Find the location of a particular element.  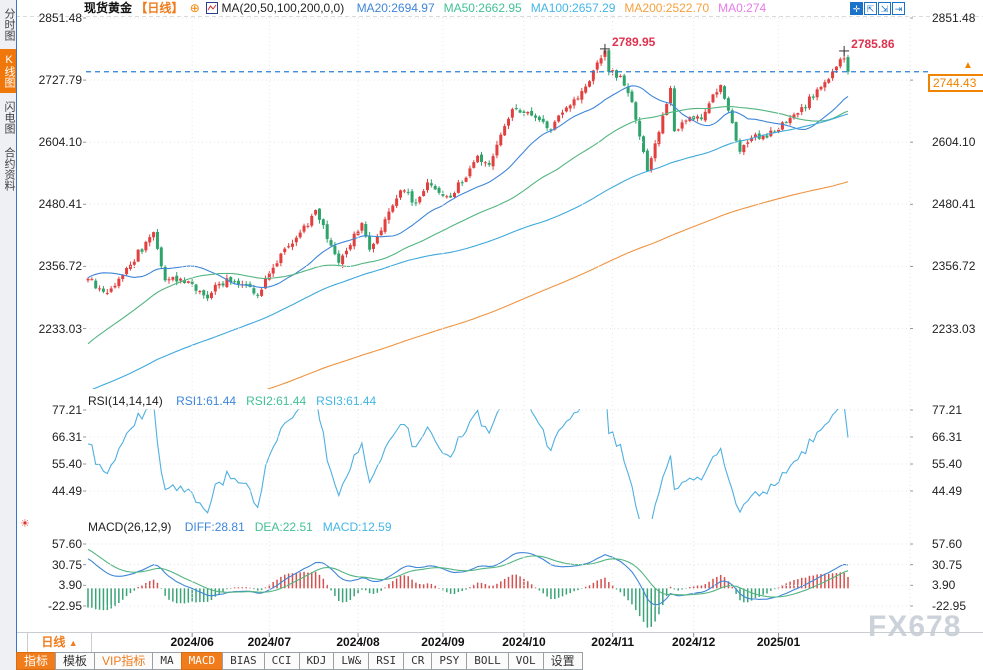

indicator-value-label: DEA:22.51 is located at coordinates (283, 527).